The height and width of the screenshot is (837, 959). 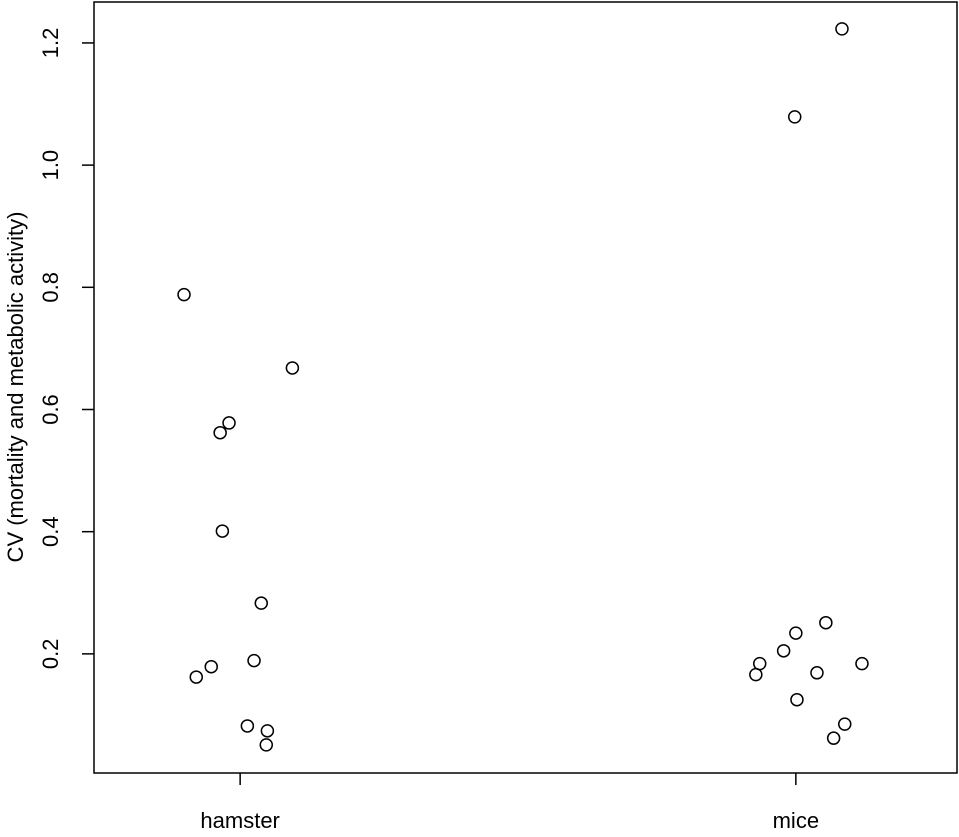 I want to click on y-tick-label: 1.2, so click(x=50, y=43).